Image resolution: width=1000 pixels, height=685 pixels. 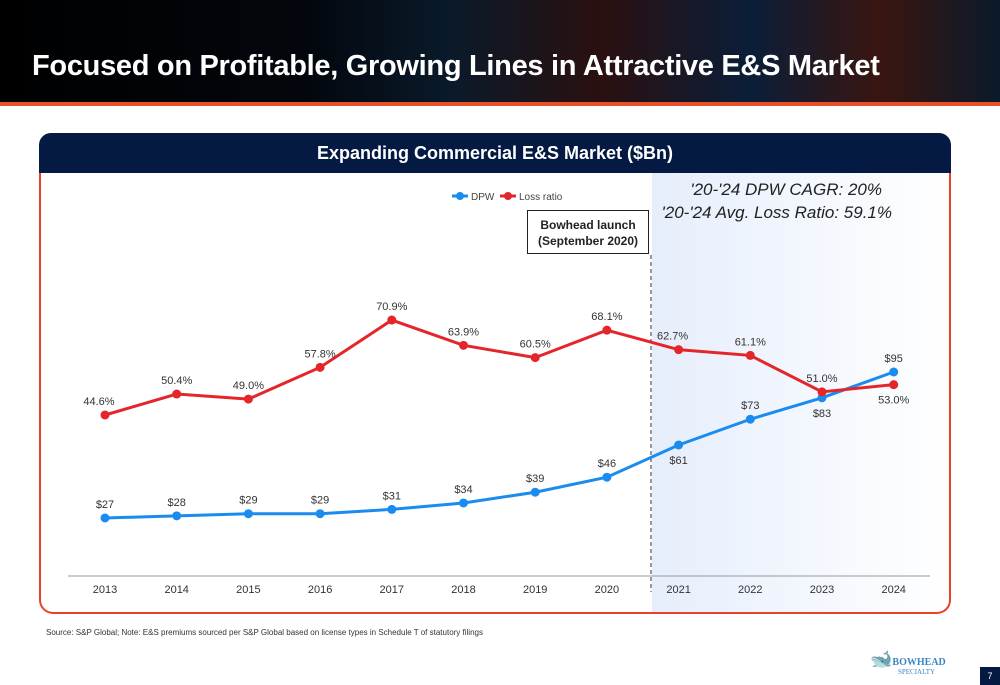 I want to click on legend-label: DPW, so click(x=483, y=197).